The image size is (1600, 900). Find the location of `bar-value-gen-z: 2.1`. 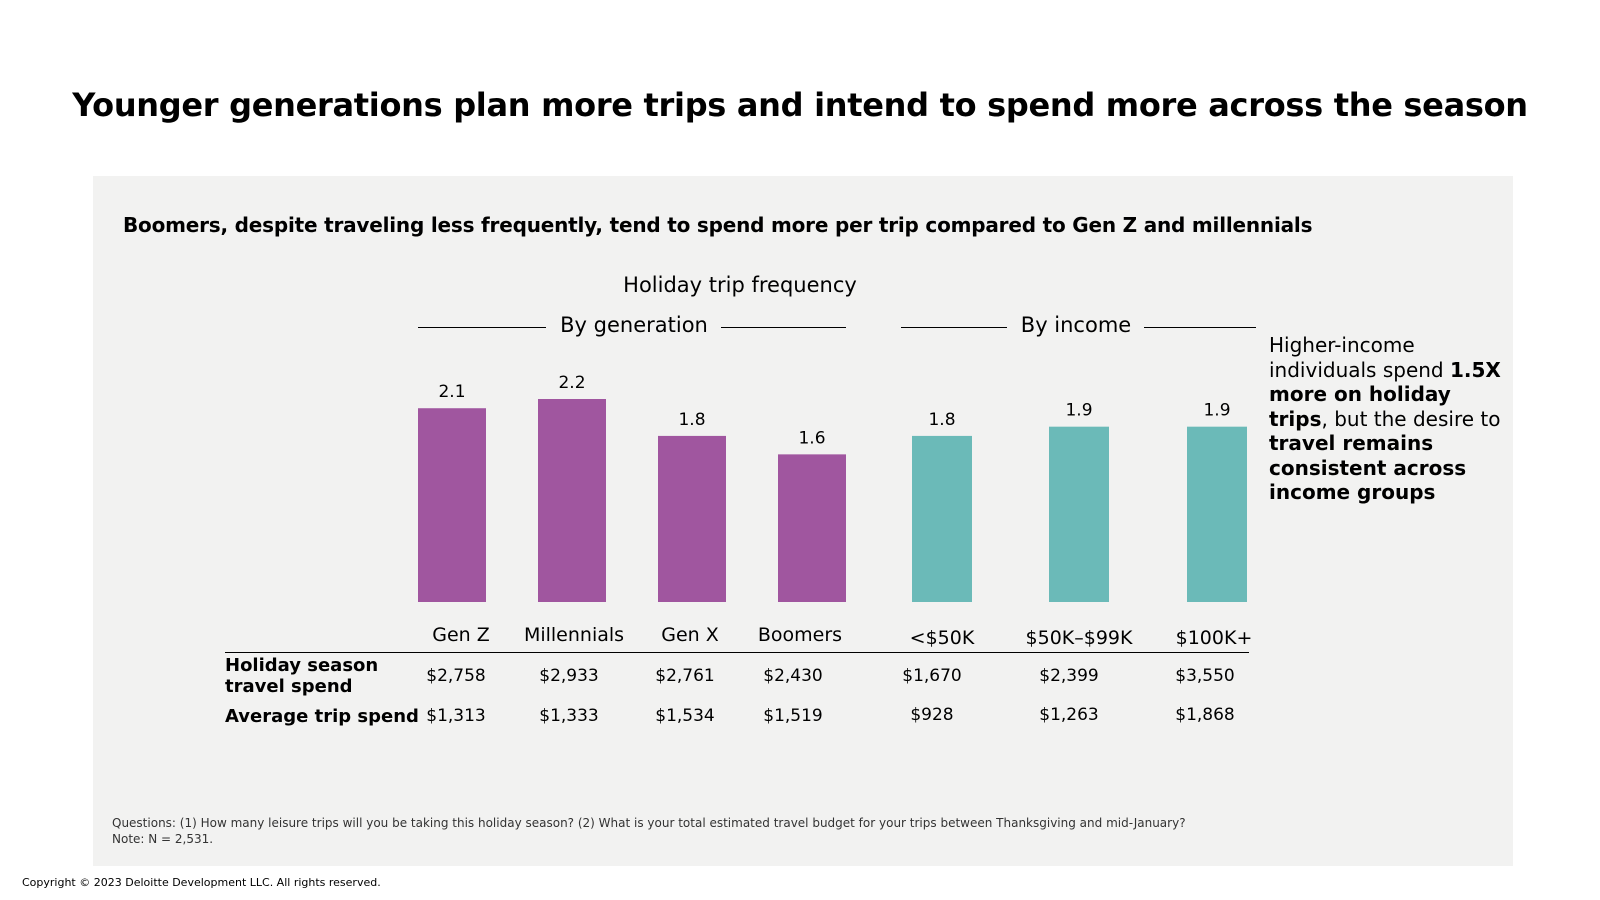

bar-value-gen-z: 2.1 is located at coordinates (451, 392).